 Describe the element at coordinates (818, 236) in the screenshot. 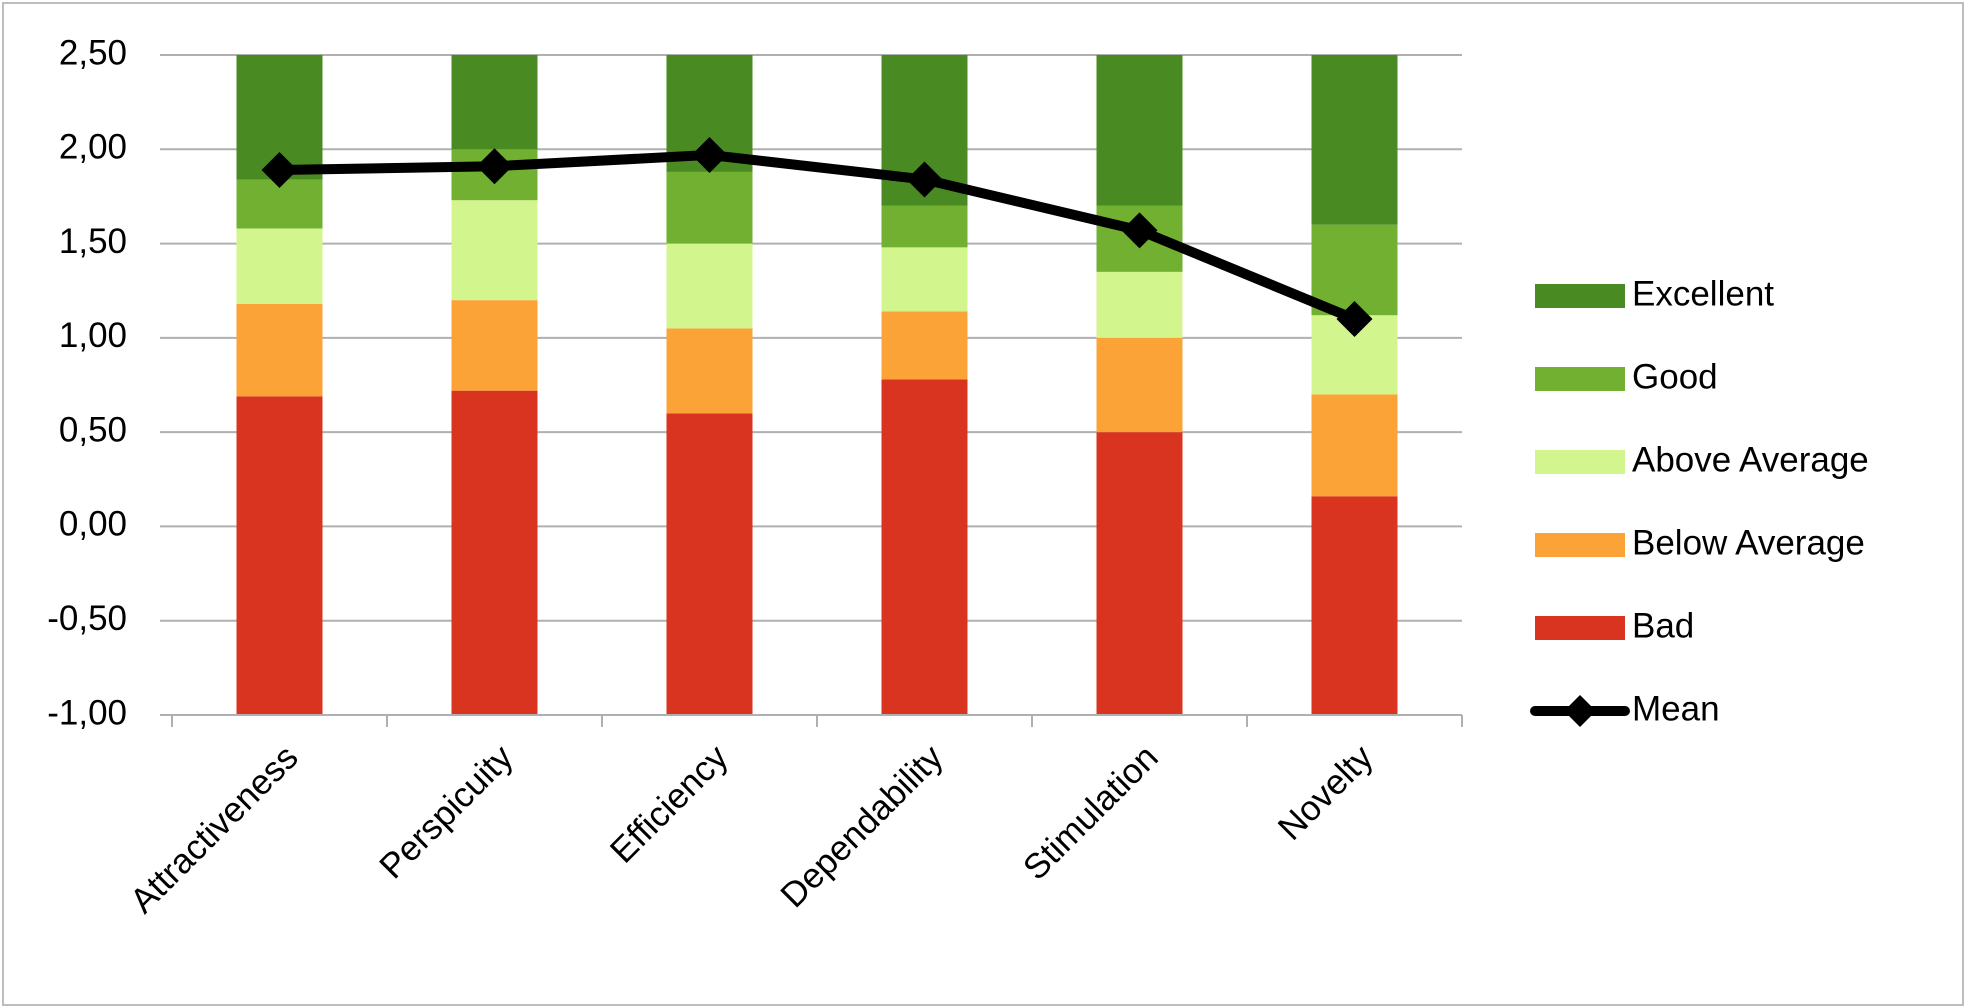

I see `mean-line` at that location.